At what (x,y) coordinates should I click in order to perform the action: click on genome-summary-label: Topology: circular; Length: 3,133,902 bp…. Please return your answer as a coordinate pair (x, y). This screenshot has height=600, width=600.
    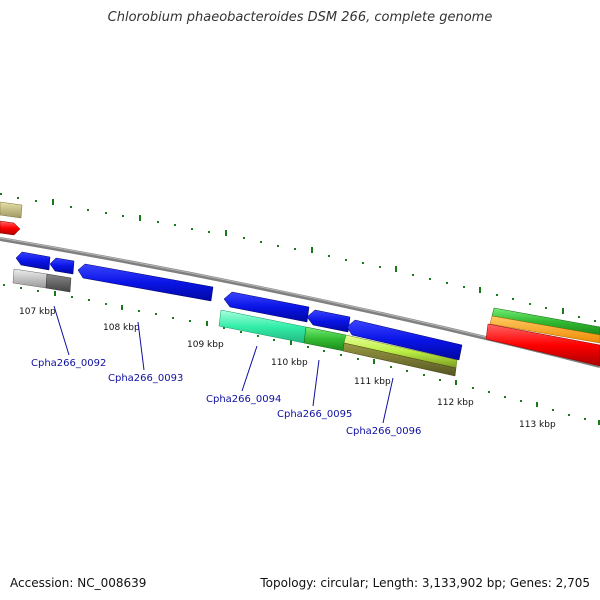
    Looking at the image, I should click on (425, 583).